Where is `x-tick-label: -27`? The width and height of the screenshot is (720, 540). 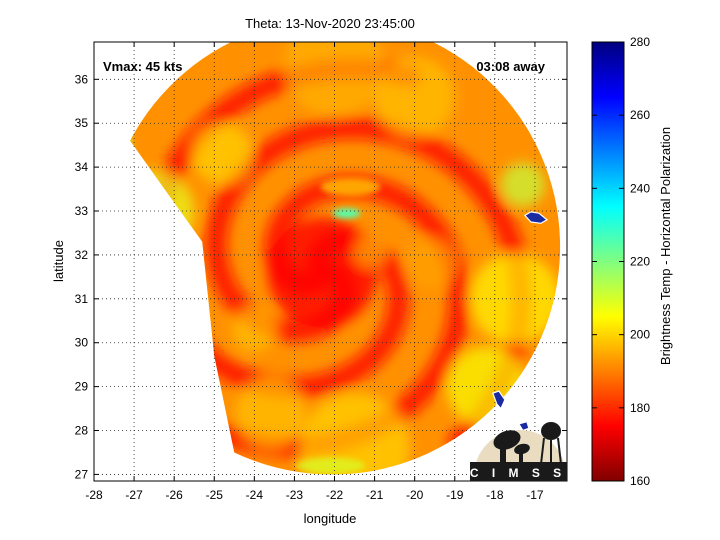 x-tick-label: -27 is located at coordinates (134, 495).